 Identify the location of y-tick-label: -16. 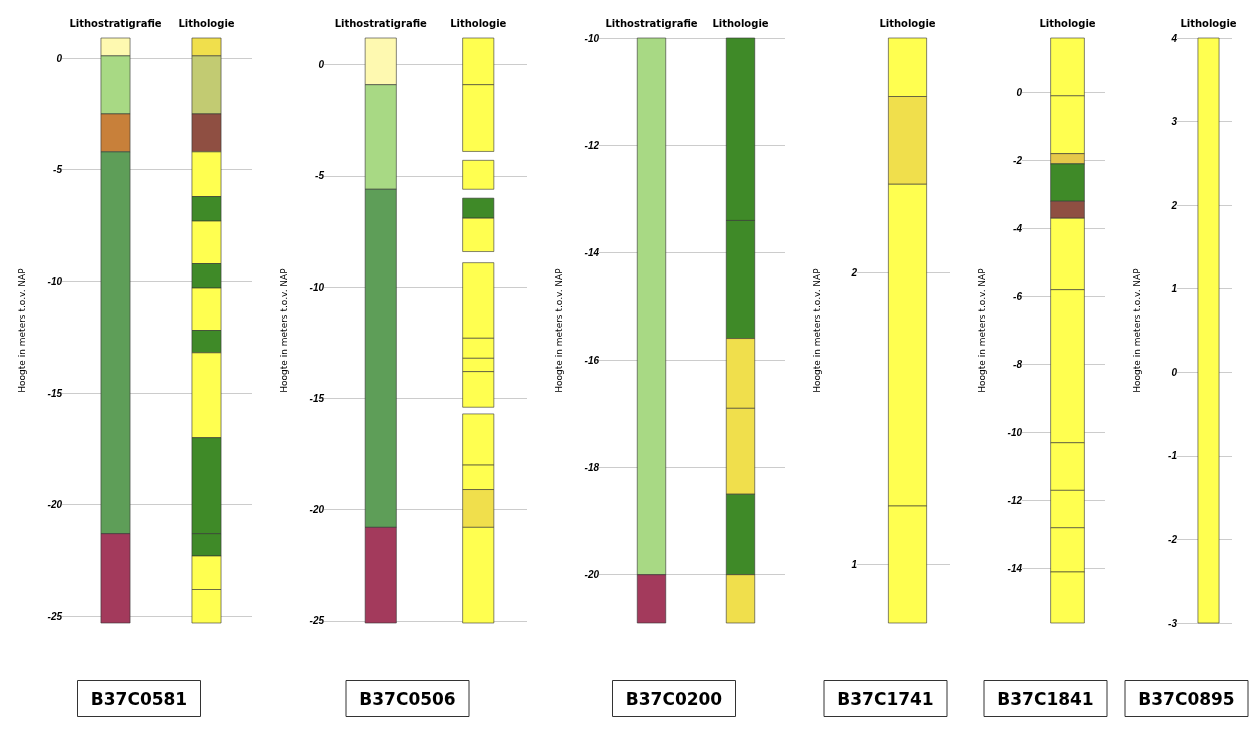
(592, 360).